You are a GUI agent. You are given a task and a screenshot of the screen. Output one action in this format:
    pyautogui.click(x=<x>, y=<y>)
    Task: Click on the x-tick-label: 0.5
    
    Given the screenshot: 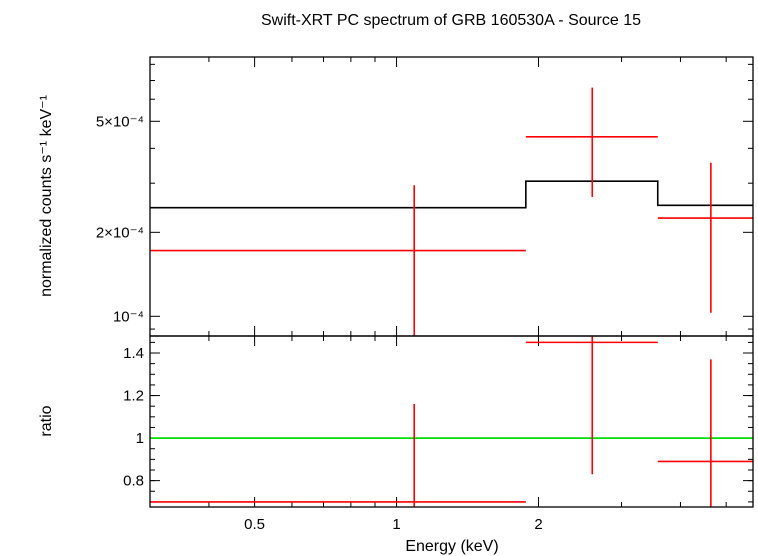 What is the action you would take?
    pyautogui.click(x=254, y=524)
    